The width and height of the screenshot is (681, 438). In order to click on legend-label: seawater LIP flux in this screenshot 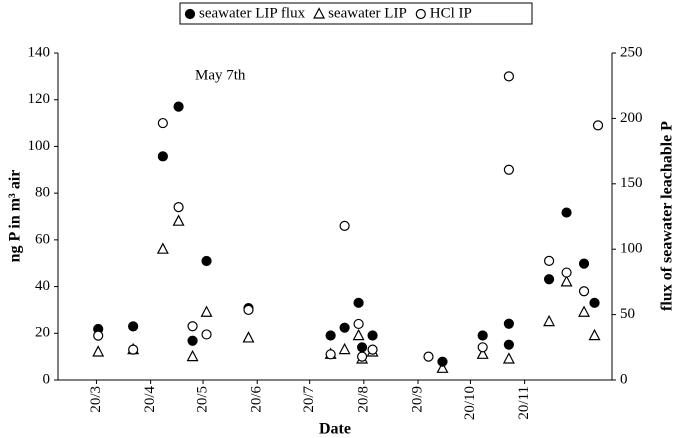, I will do `click(252, 13)`.